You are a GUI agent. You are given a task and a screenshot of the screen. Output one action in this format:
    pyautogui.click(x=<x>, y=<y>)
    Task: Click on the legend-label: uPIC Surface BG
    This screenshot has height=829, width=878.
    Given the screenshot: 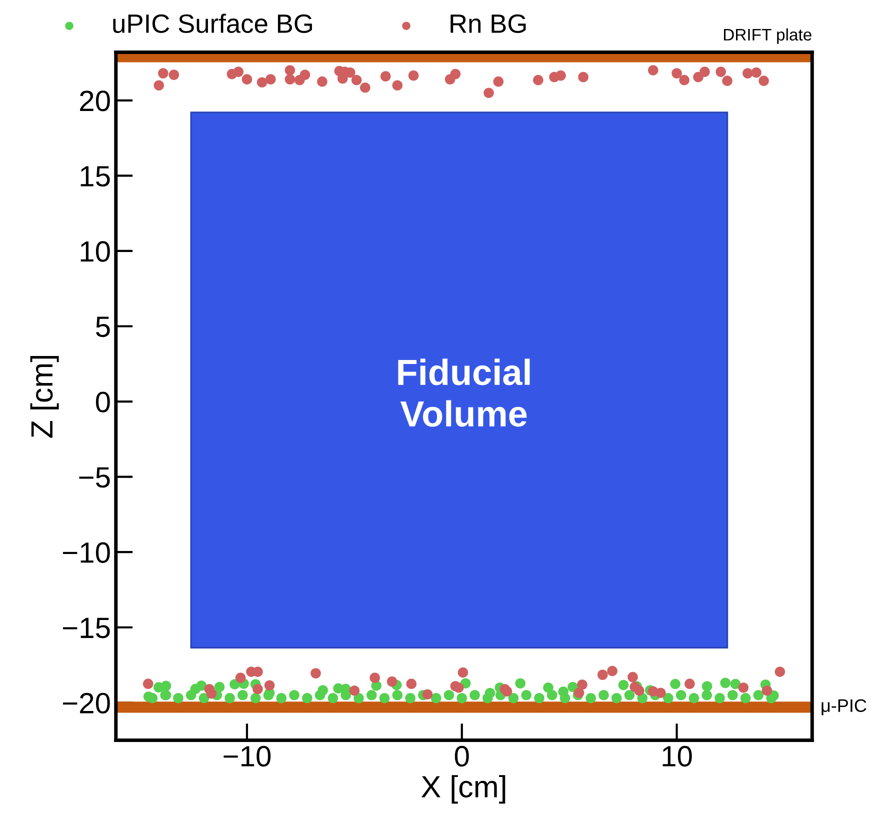 What is the action you would take?
    pyautogui.click(x=212, y=24)
    